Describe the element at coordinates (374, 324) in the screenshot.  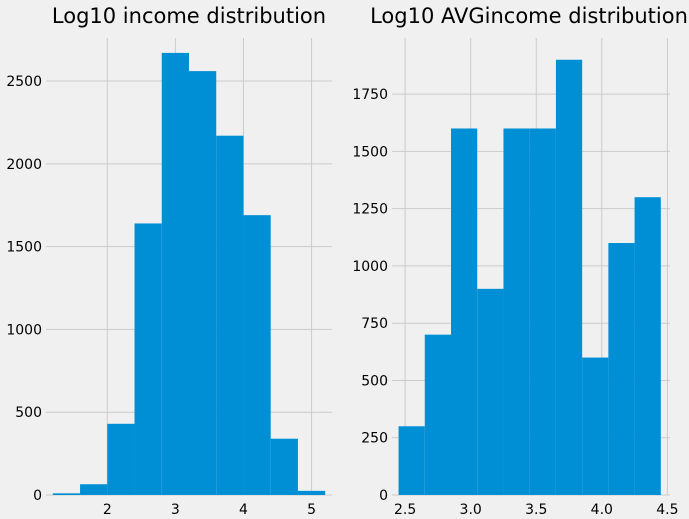
I see `y-tick-label: 750` at that location.